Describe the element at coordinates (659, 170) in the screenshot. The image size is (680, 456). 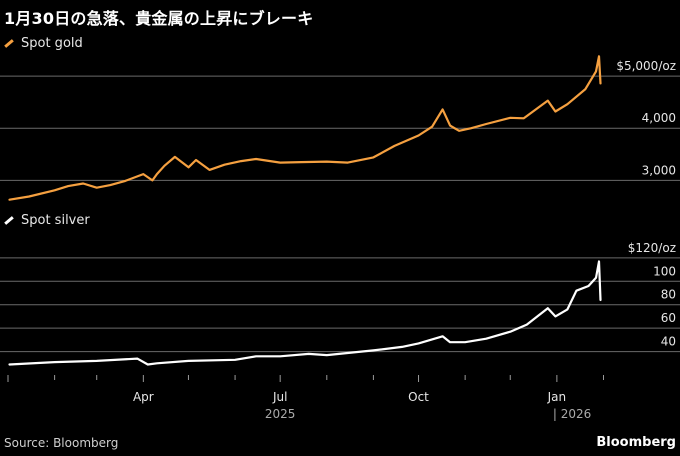
I see `gold-y-tick-label: 3,000` at that location.